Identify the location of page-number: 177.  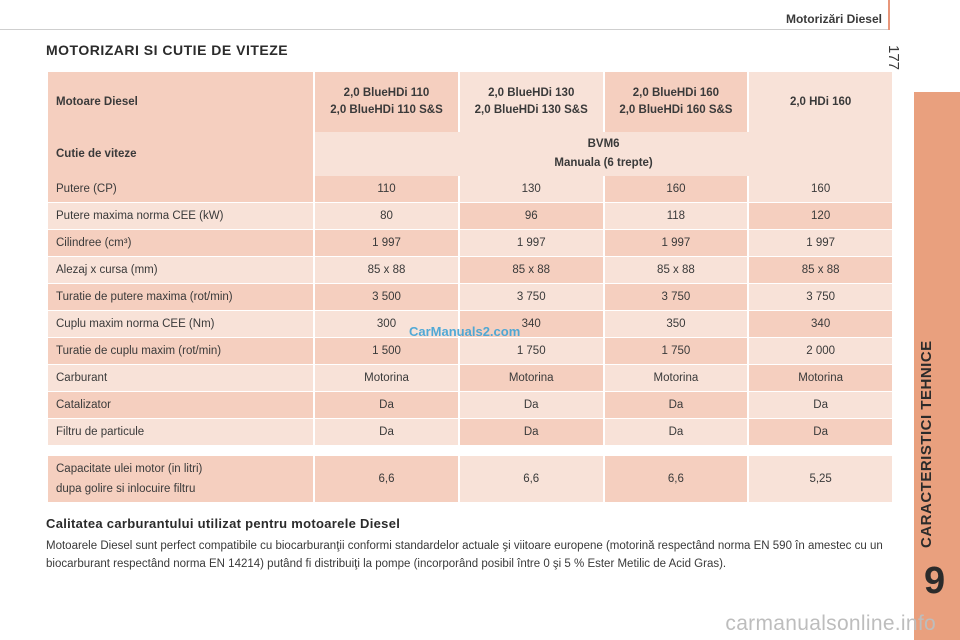
(893, 58).